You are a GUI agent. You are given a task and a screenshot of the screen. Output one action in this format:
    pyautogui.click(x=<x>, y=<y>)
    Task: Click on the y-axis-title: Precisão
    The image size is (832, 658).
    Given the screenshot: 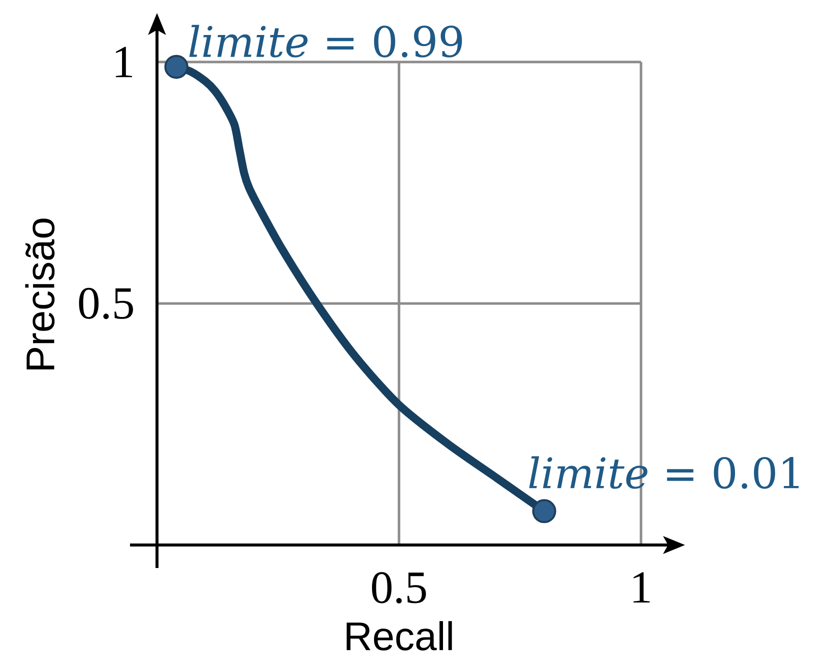 What is the action you would take?
    pyautogui.click(x=40, y=294)
    